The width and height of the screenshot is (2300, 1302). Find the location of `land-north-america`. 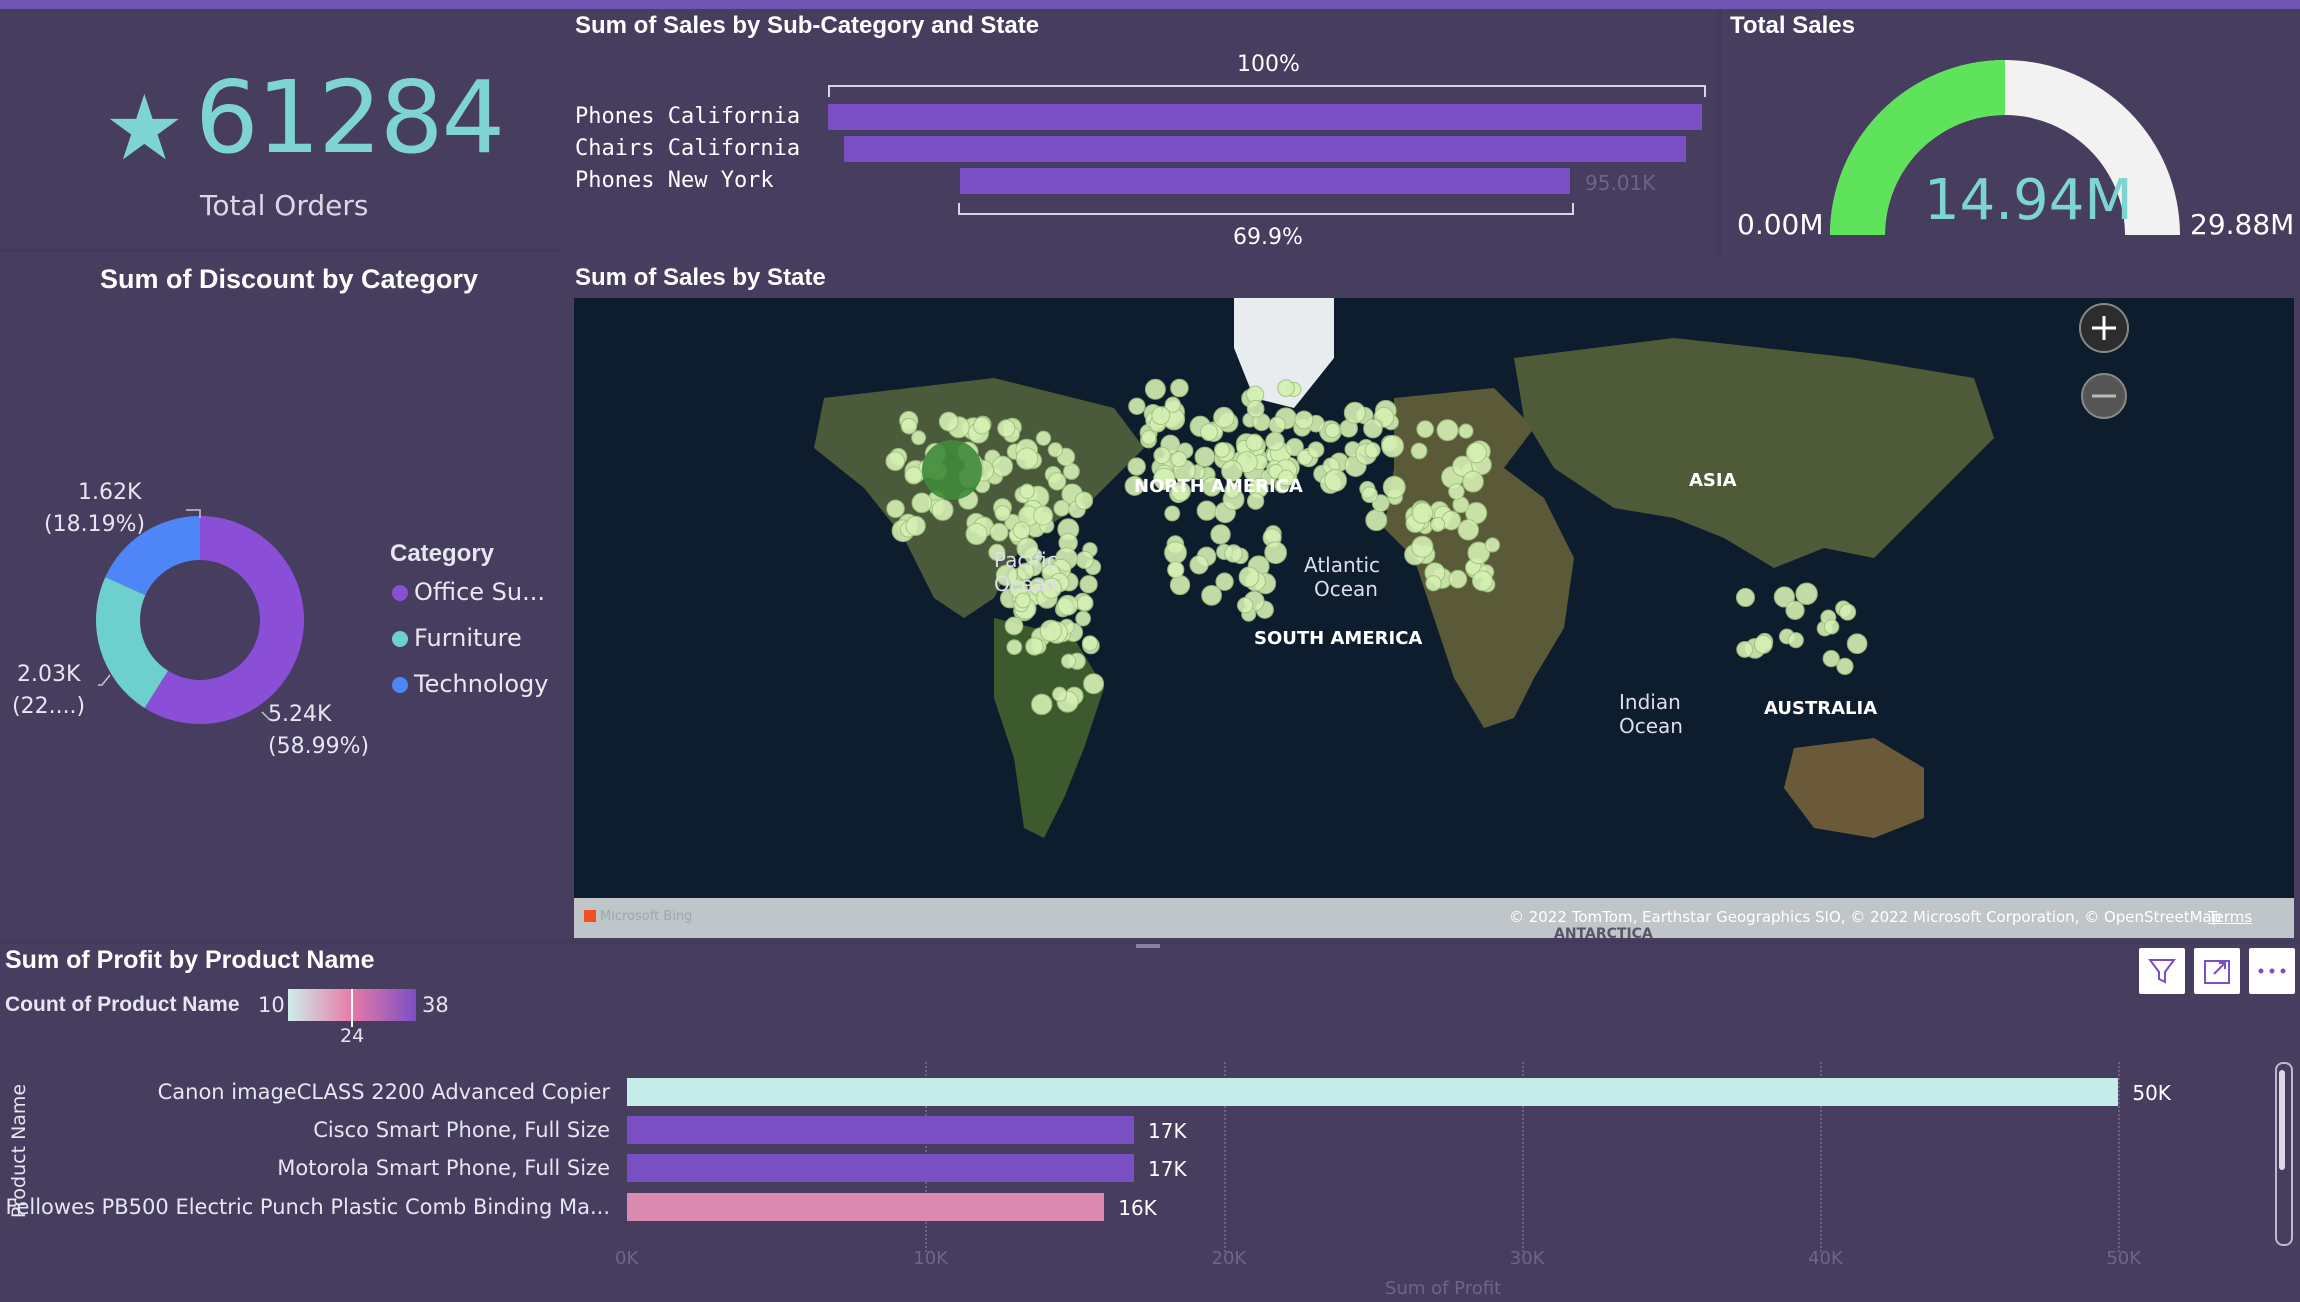

land-north-america is located at coordinates (979, 498).